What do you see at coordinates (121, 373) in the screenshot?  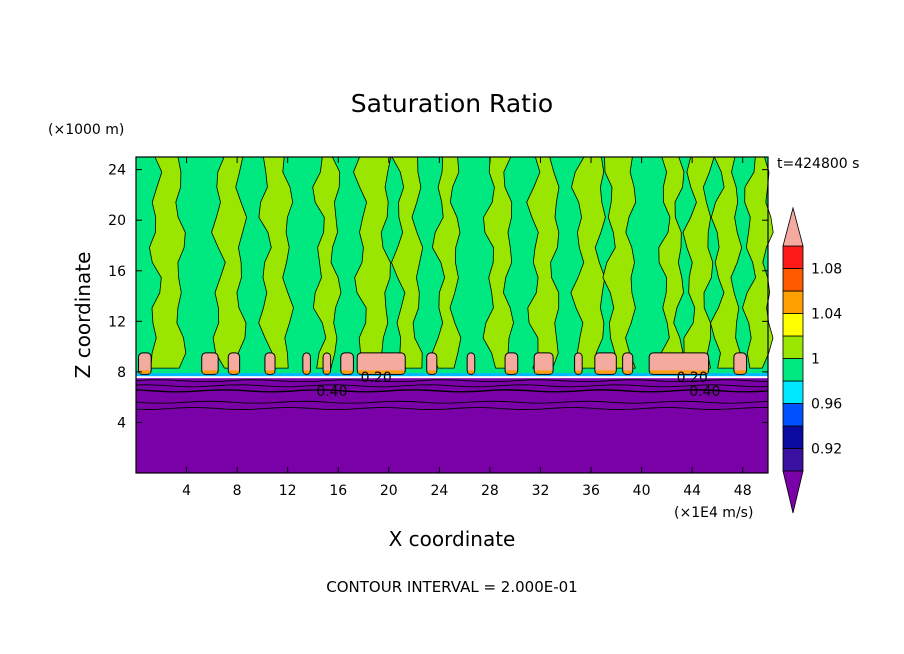 I see `y-tick-label: 8` at bounding box center [121, 373].